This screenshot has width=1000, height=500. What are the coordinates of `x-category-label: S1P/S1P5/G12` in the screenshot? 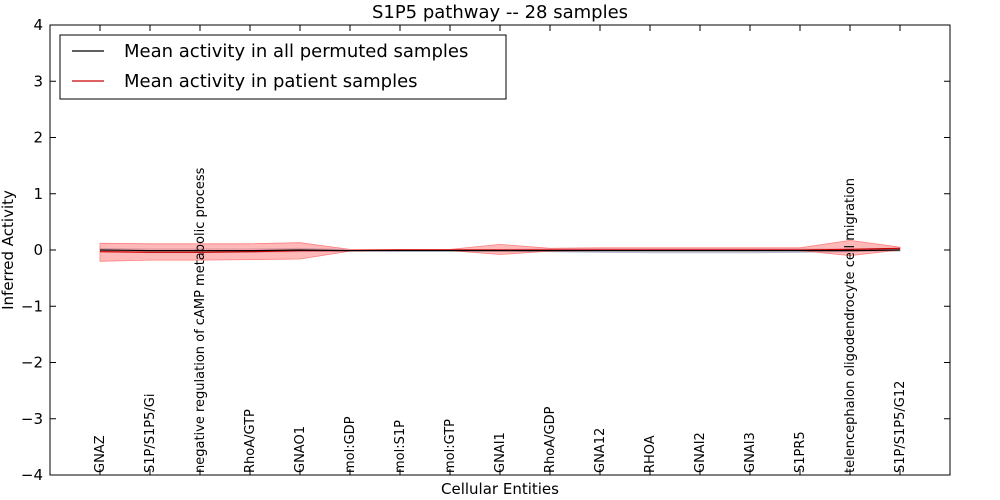 It's located at (900, 427).